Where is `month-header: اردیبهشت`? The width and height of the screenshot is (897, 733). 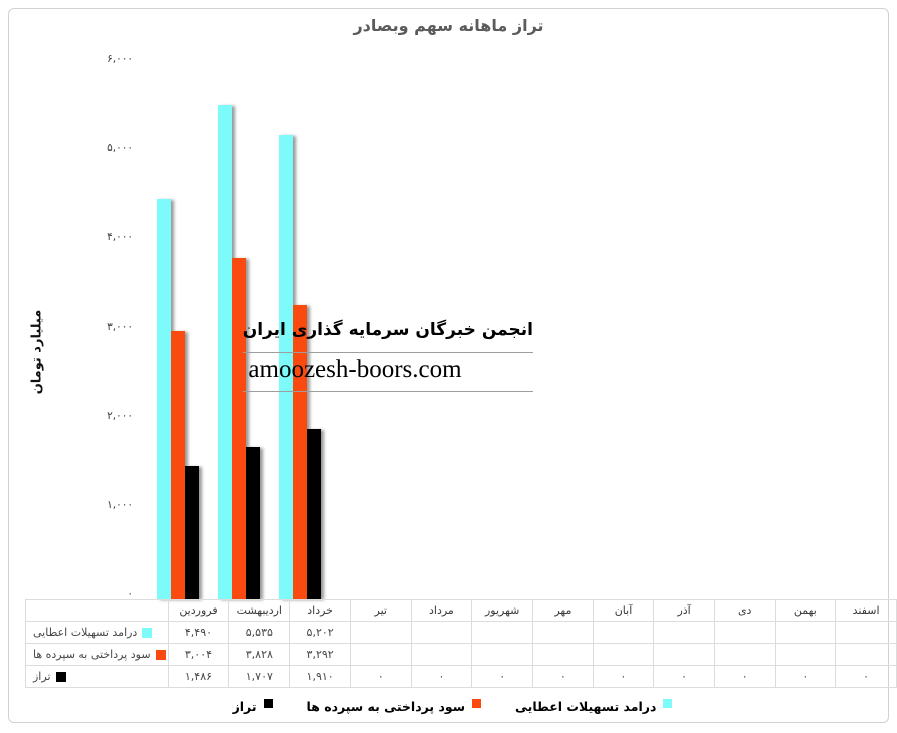 month-header: اردیبهشت is located at coordinates (259, 610).